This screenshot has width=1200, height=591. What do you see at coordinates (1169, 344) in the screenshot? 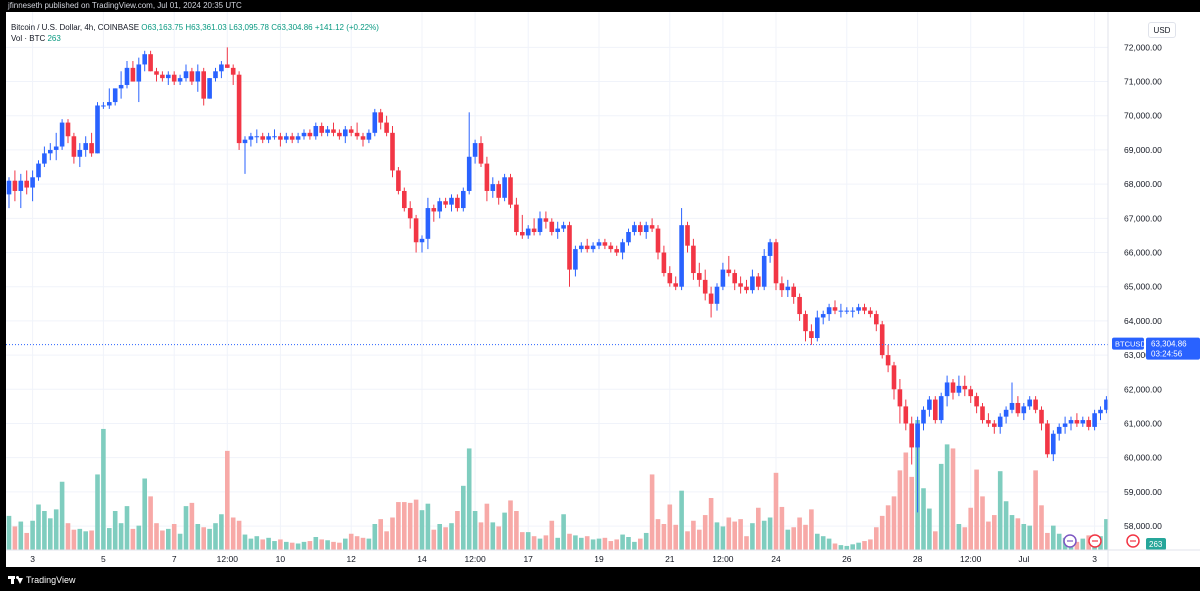
I see `price-tag-value: 63,304.86` at bounding box center [1169, 344].